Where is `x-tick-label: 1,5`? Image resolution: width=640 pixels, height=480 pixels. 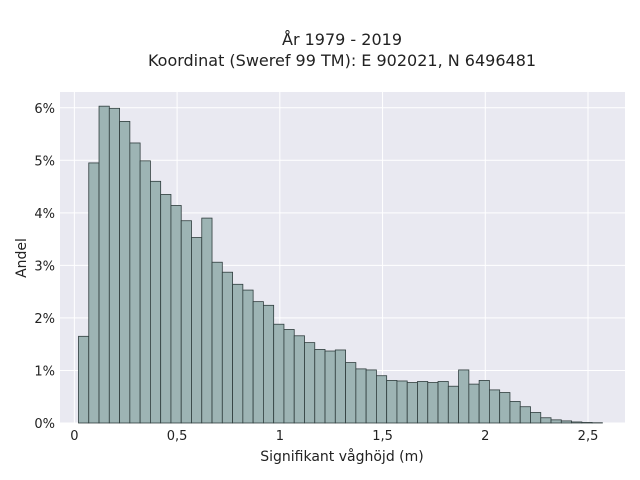 x-tick-label: 1,5 is located at coordinates (382, 436).